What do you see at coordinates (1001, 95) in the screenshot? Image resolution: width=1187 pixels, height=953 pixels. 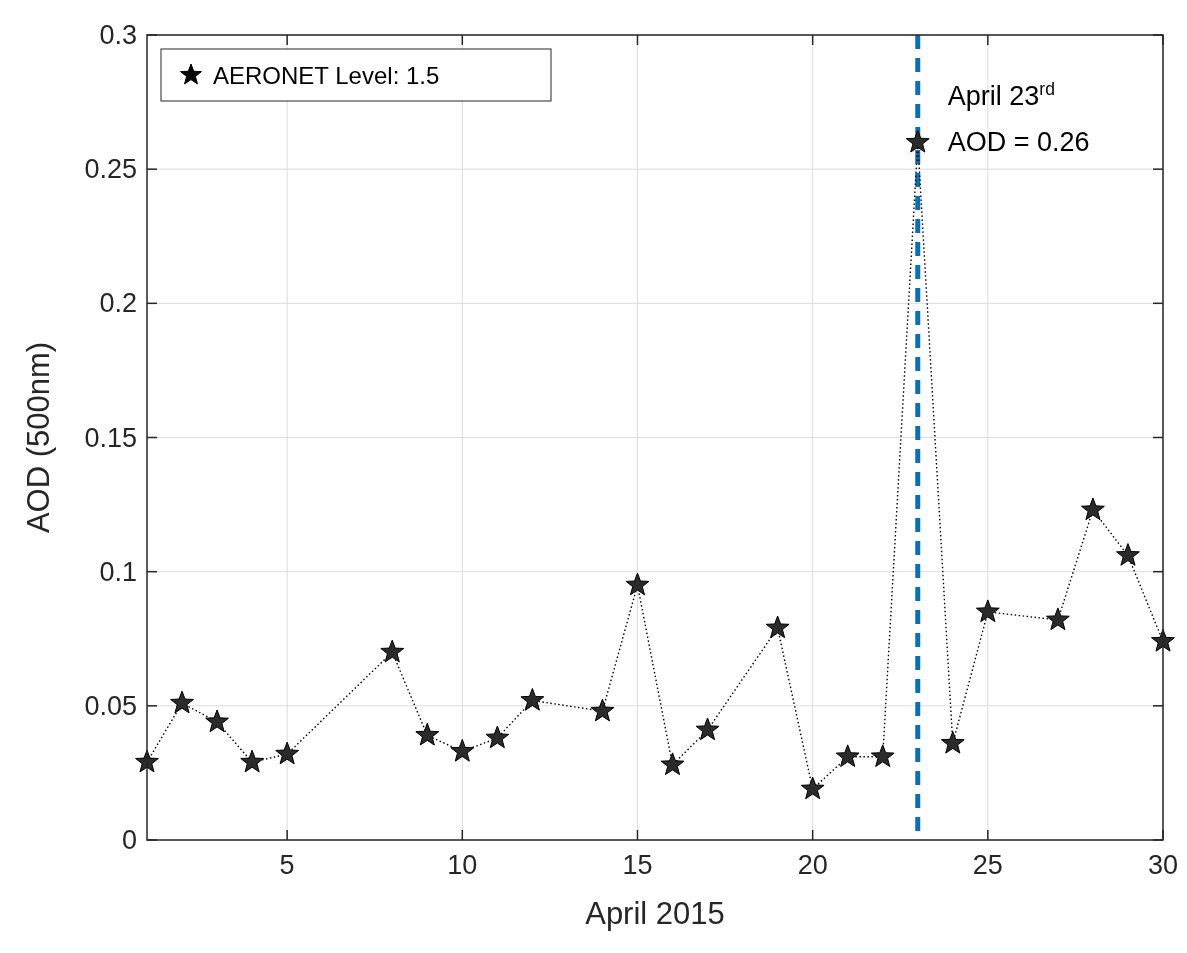 I see `annotation: April 23$^{rd}$` at bounding box center [1001, 95].